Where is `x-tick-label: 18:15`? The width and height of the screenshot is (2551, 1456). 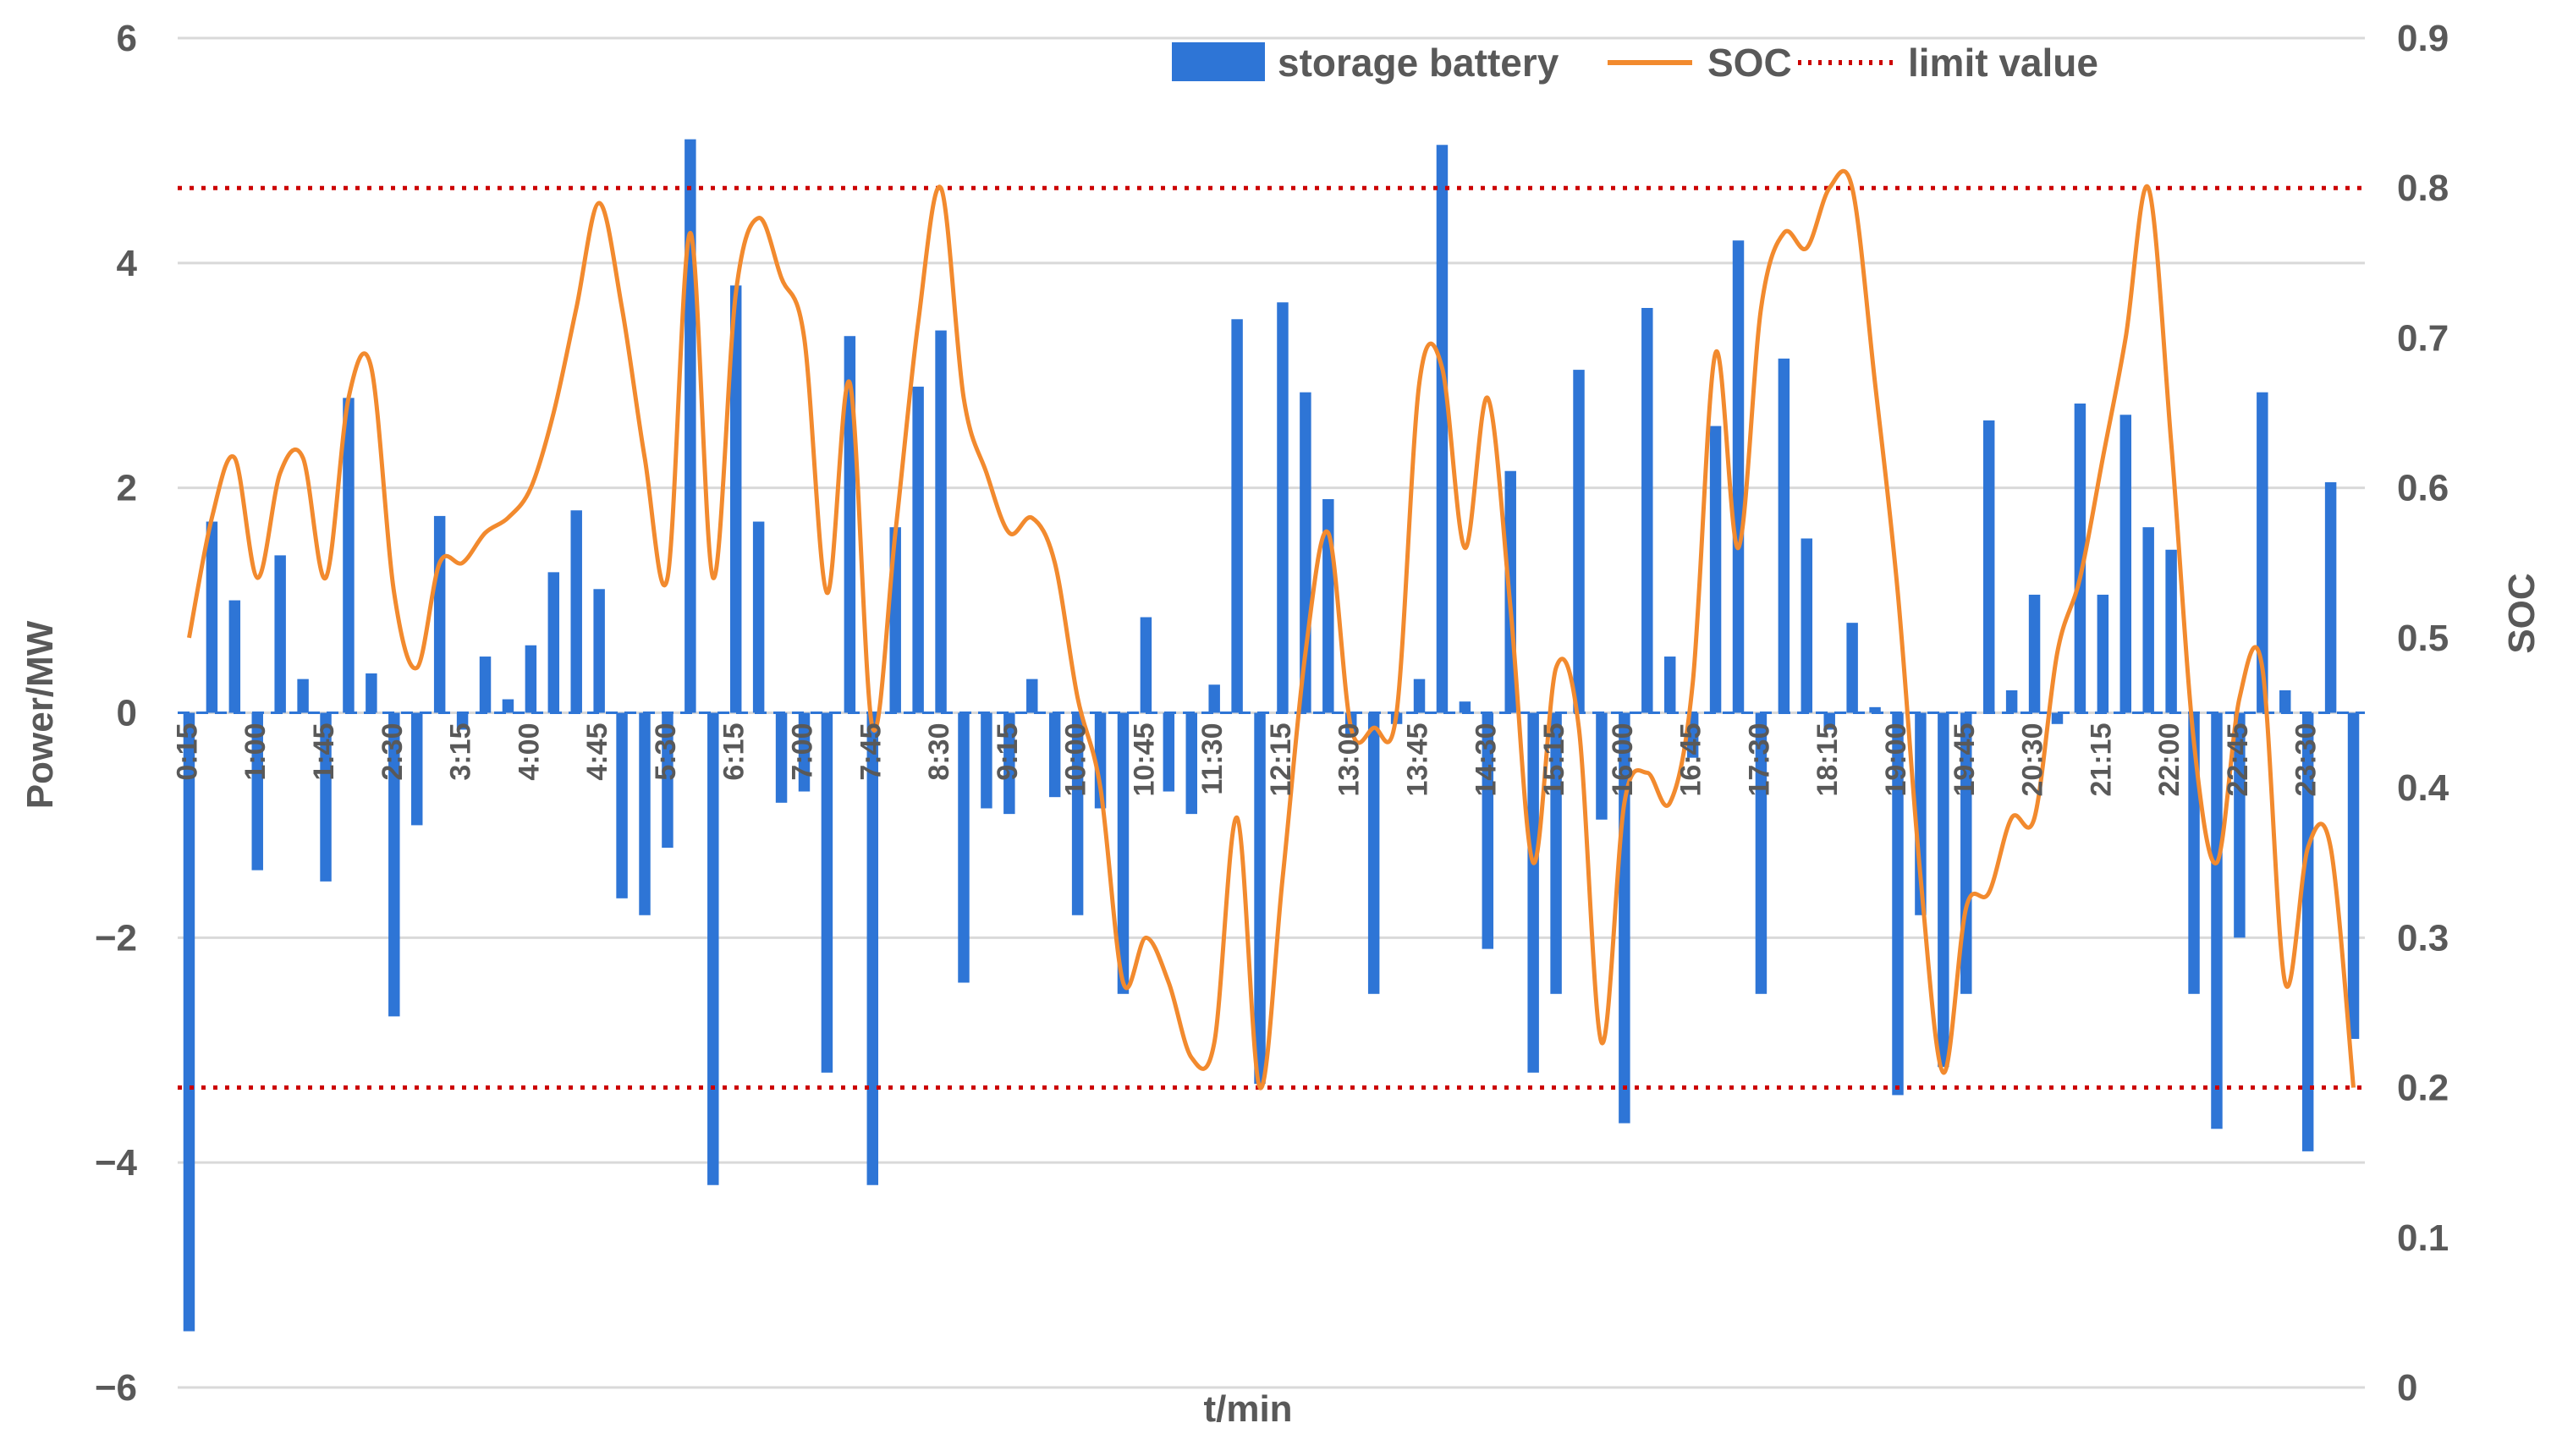
x-tick-label: 18:15 is located at coordinates (1828, 760).